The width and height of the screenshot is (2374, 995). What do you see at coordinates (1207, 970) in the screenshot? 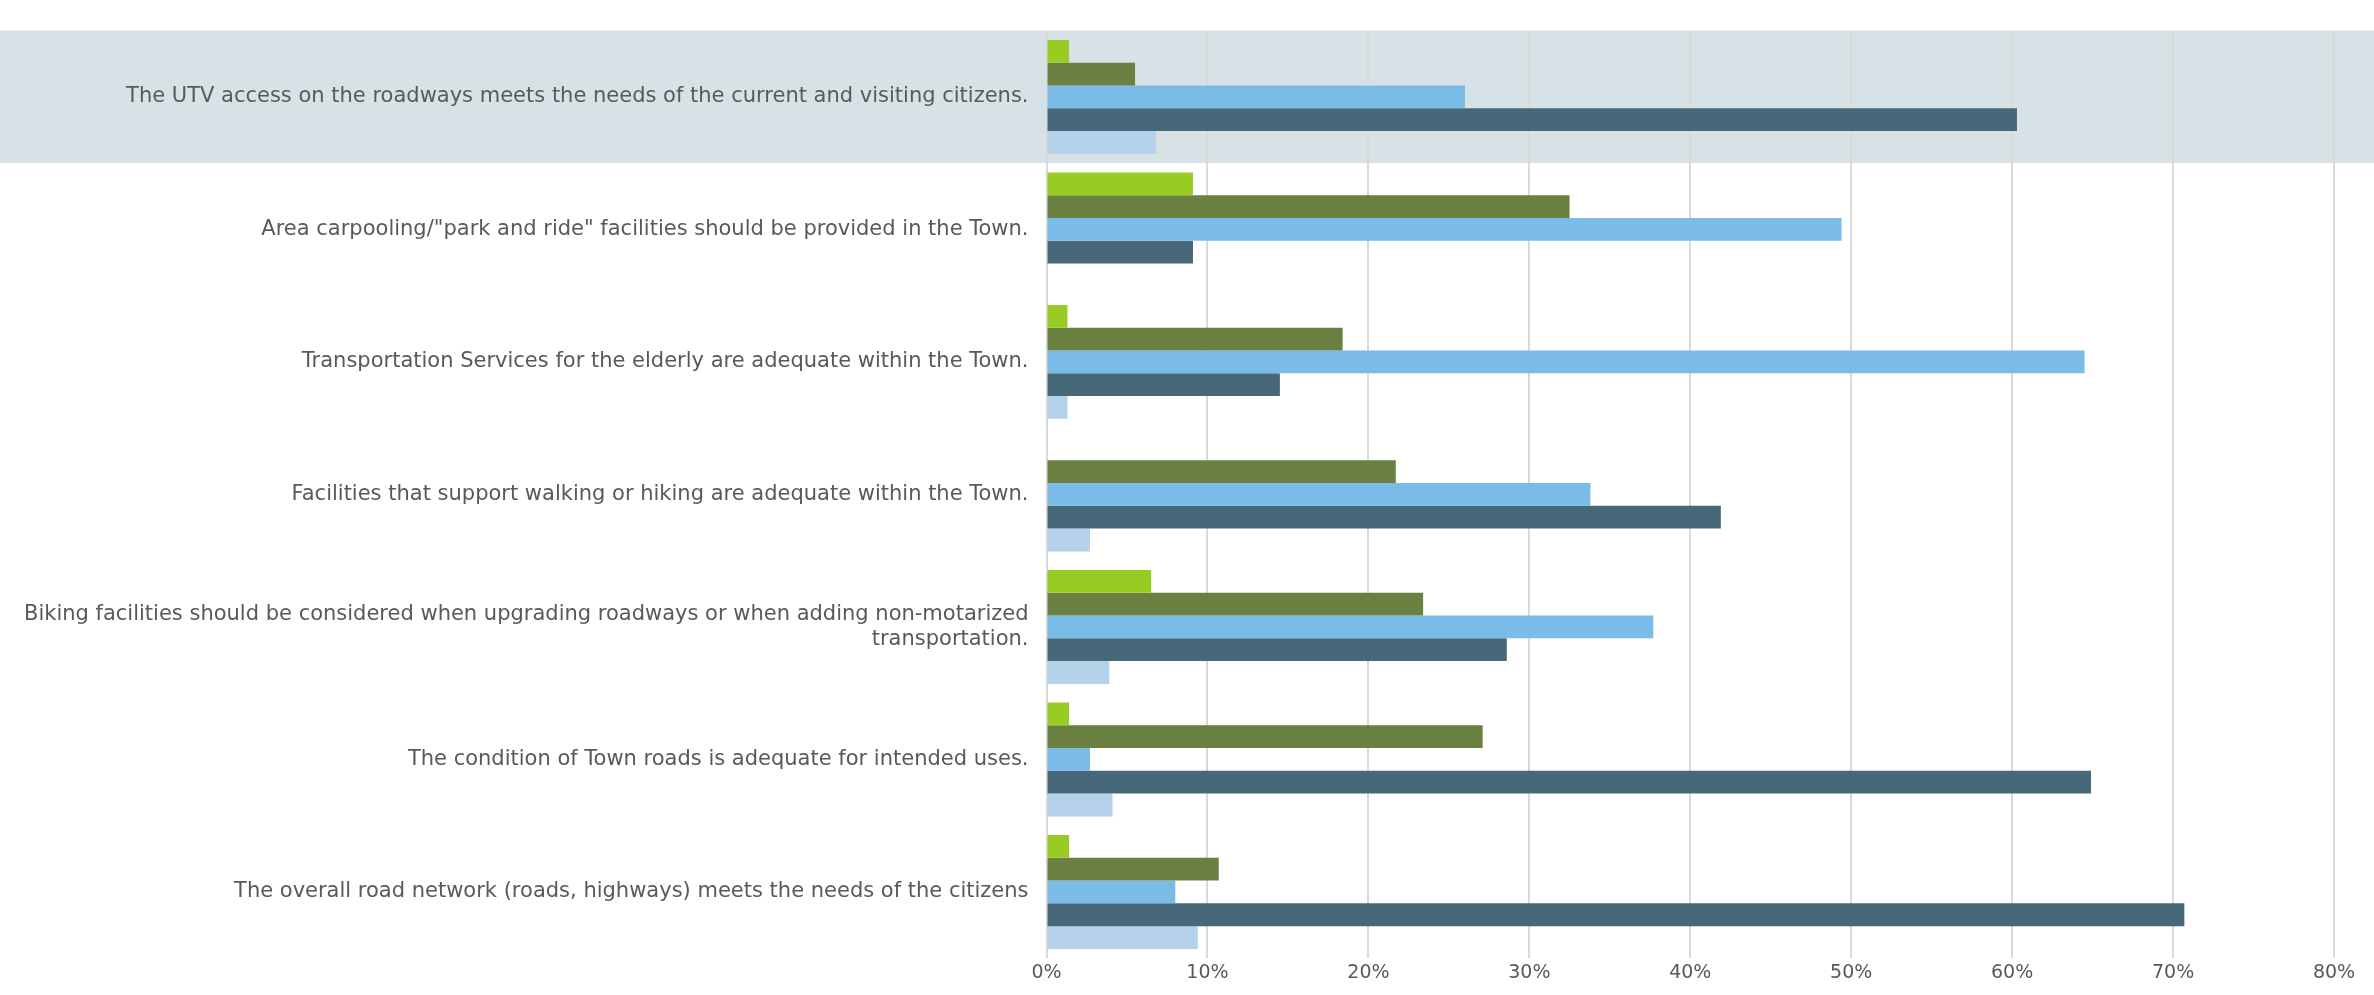
I see `x-tick-label: 10%` at bounding box center [1207, 970].